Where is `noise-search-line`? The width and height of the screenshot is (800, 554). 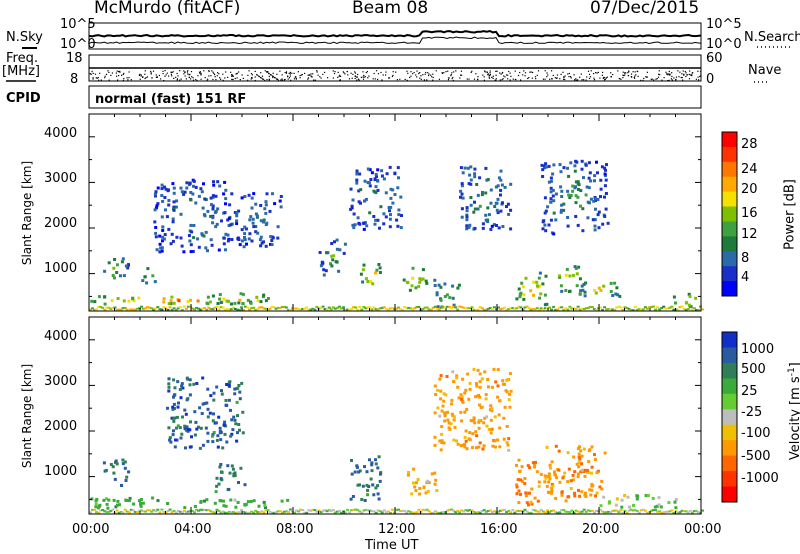
noise-search-line is located at coordinates (395, 40).